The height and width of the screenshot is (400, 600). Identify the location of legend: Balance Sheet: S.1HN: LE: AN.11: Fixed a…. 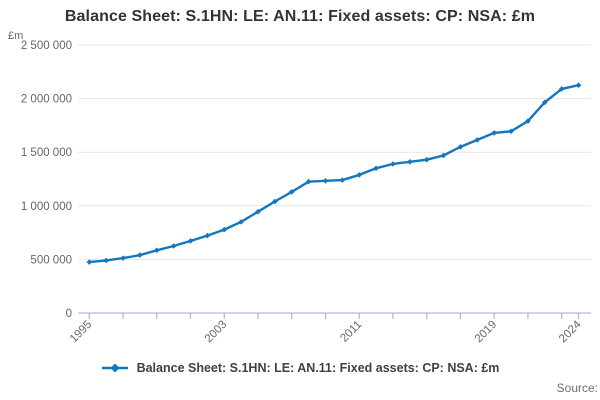
(300, 368).